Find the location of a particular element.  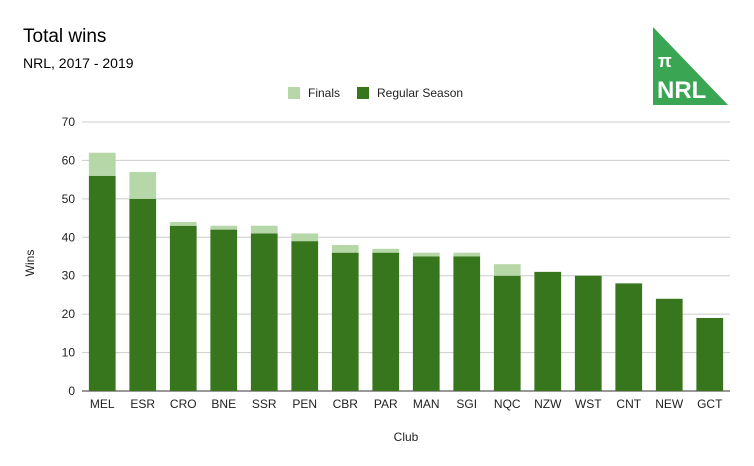

logo-text: NRL is located at coordinates (681, 90).